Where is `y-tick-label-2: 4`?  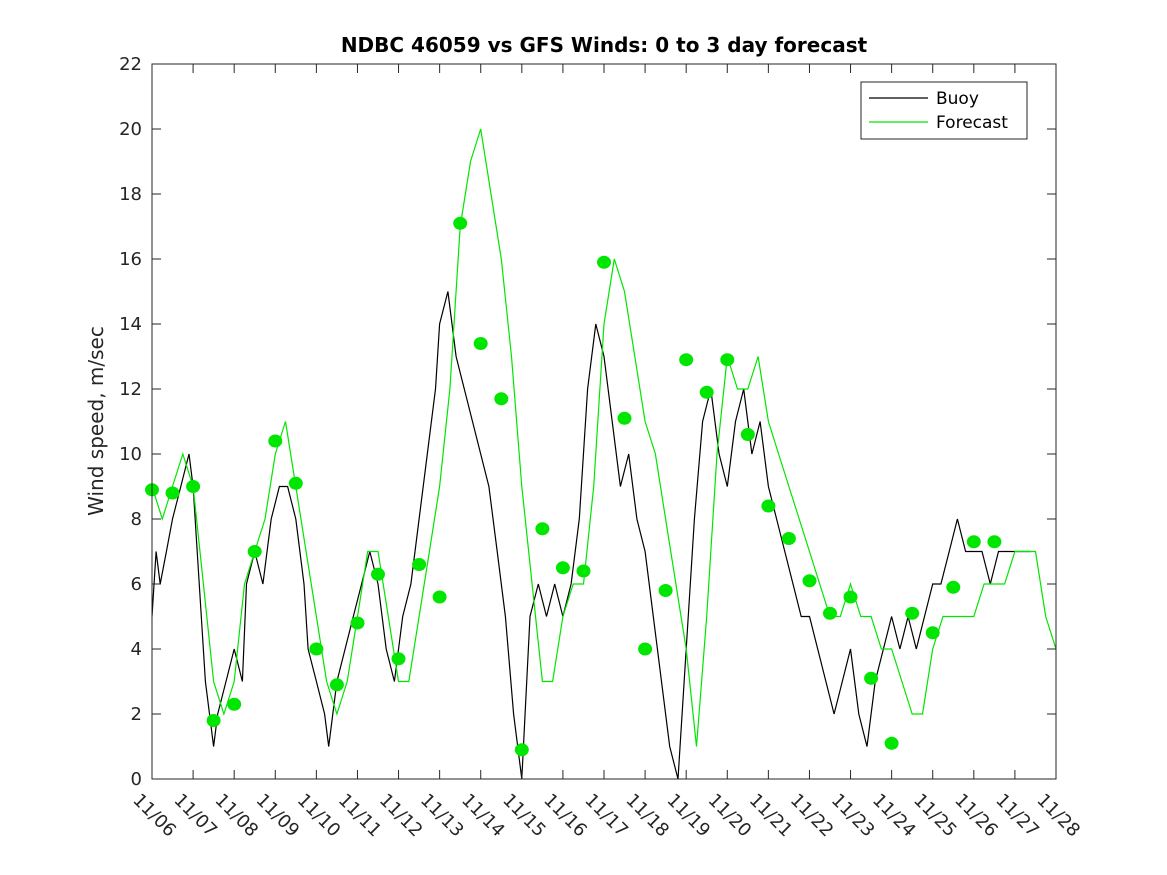 y-tick-label-2: 4 is located at coordinates (136, 649).